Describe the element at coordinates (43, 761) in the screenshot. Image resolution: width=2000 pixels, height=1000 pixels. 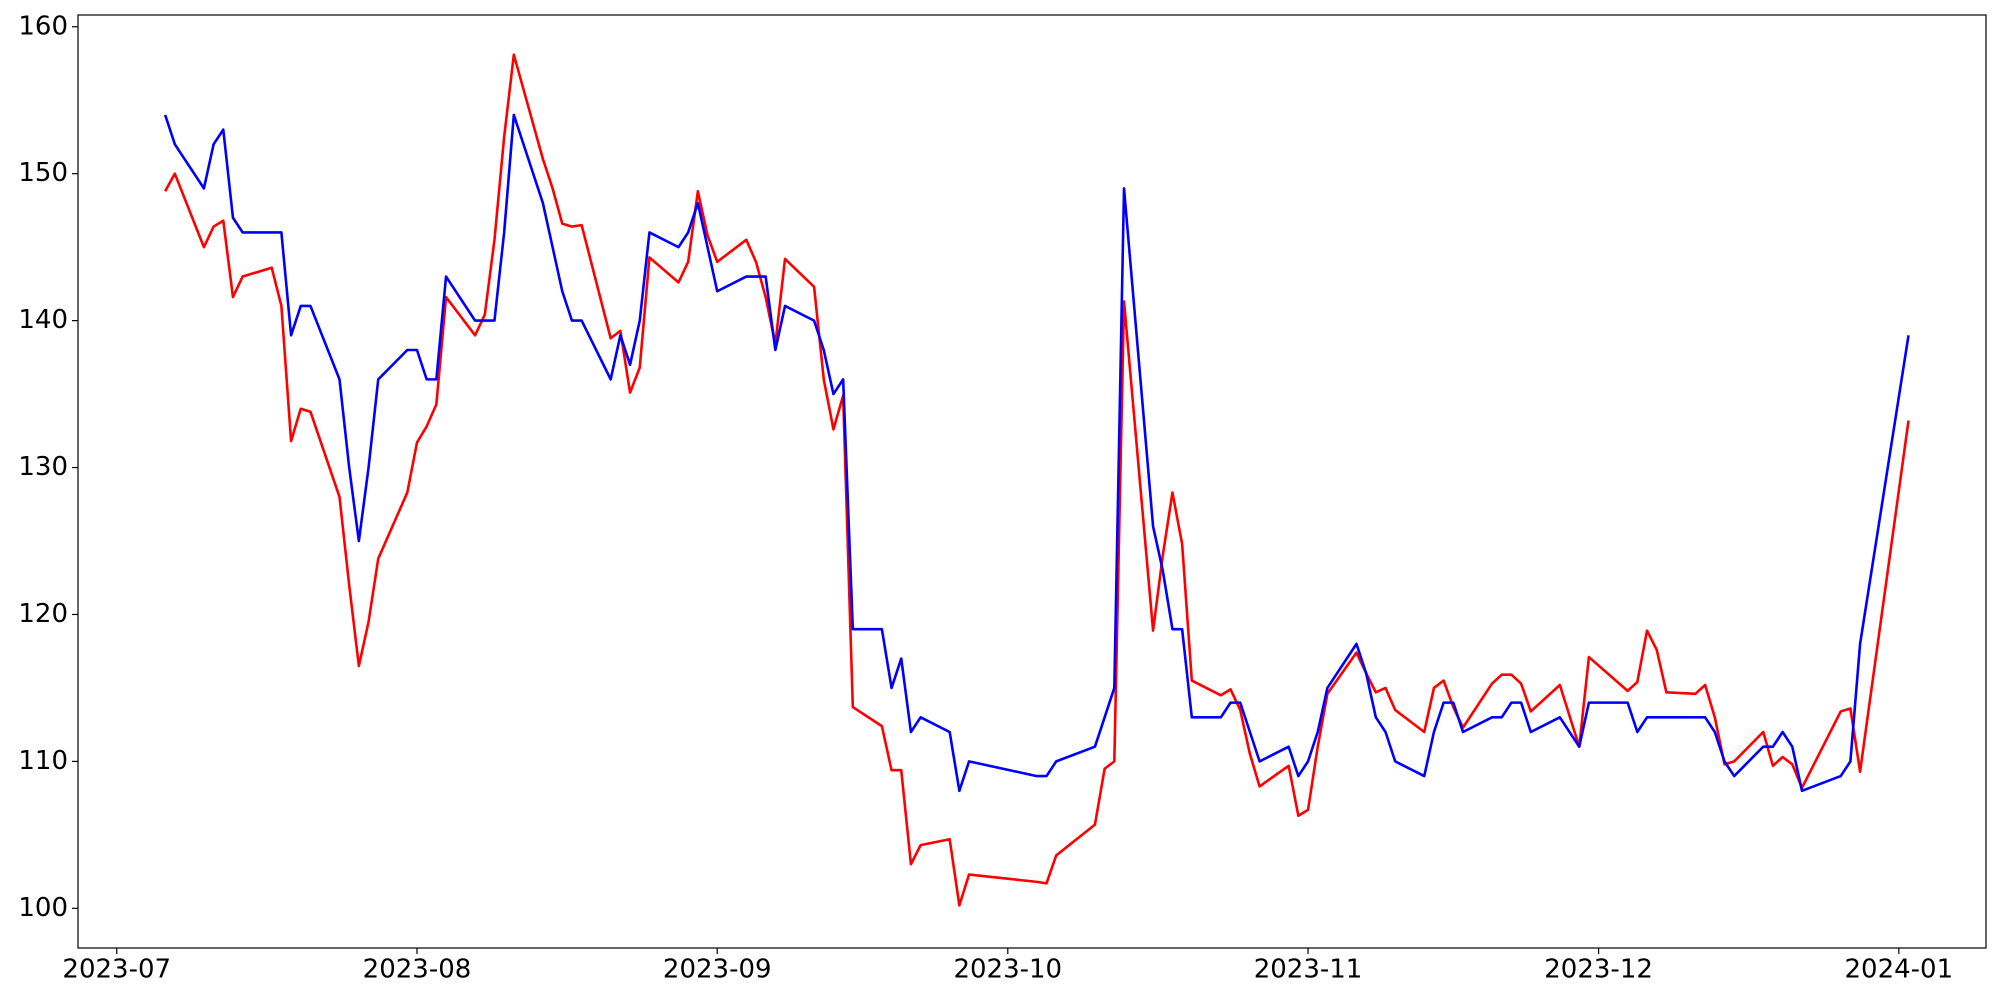
I see `y-tick-label: 110` at that location.